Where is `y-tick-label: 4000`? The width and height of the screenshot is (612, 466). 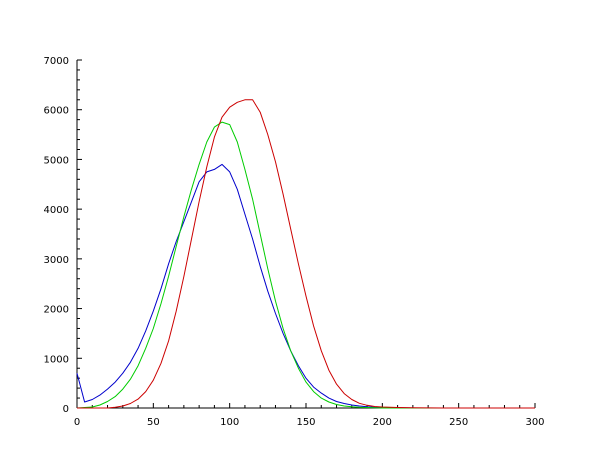
y-tick-label: 4000 is located at coordinates (56, 210).